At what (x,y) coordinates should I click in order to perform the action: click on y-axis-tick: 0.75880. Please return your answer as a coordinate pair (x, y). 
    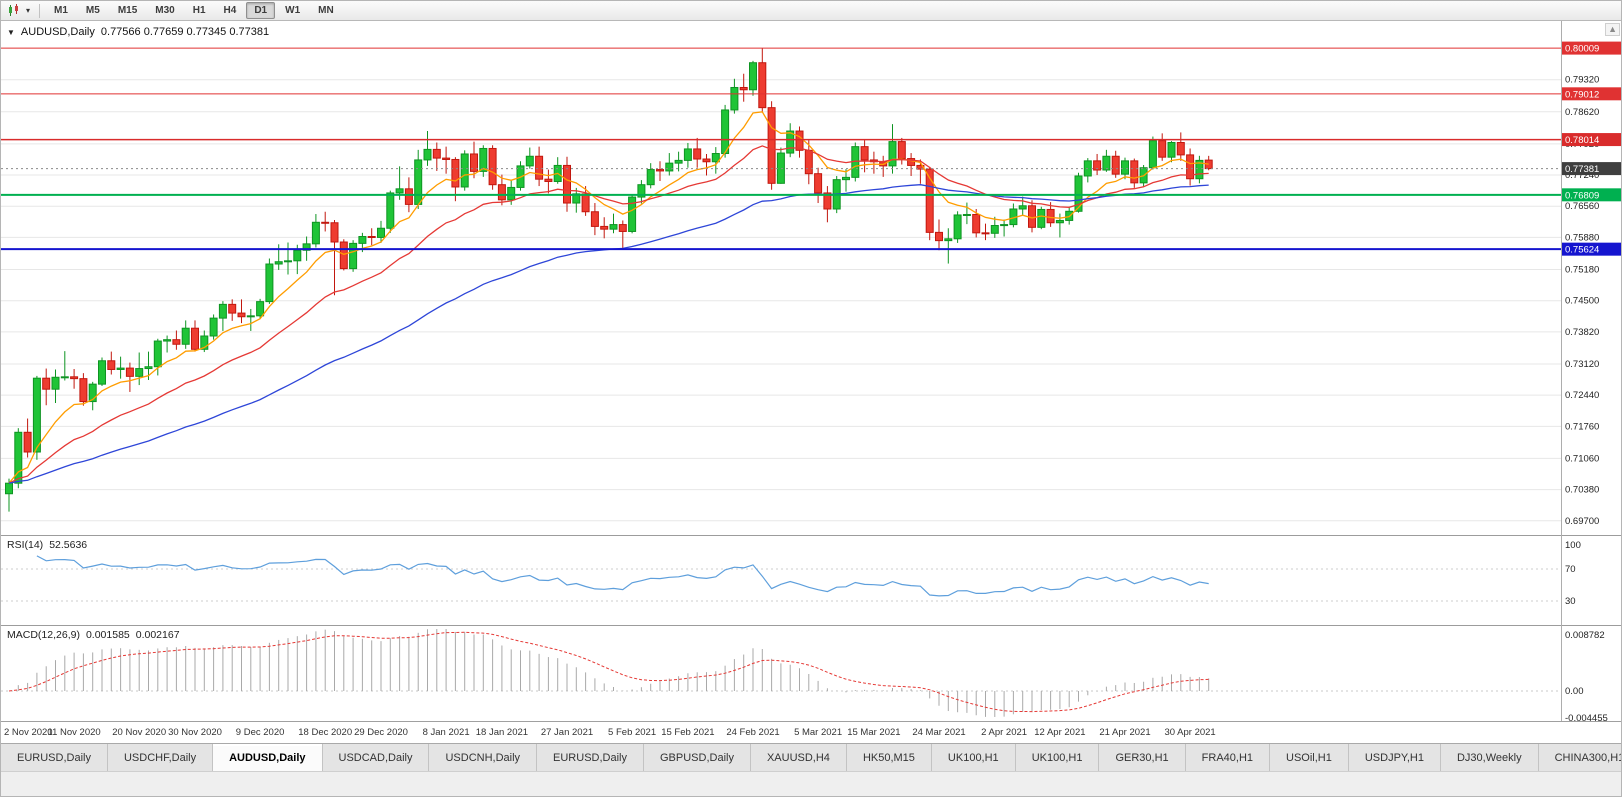
    Looking at the image, I should click on (1582, 237).